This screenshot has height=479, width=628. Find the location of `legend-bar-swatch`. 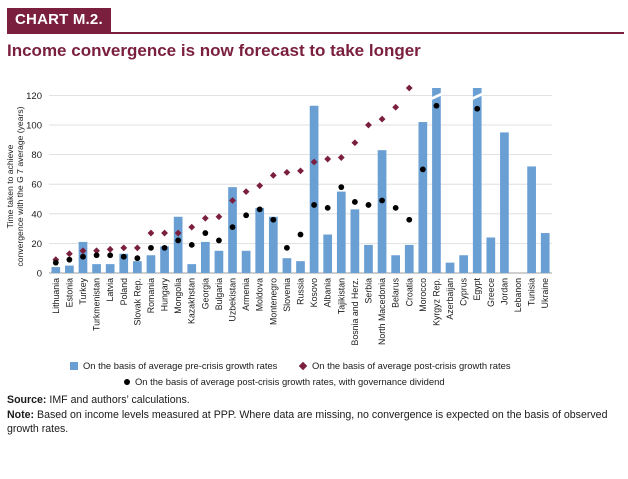

legend-bar-swatch is located at coordinates (74, 365).